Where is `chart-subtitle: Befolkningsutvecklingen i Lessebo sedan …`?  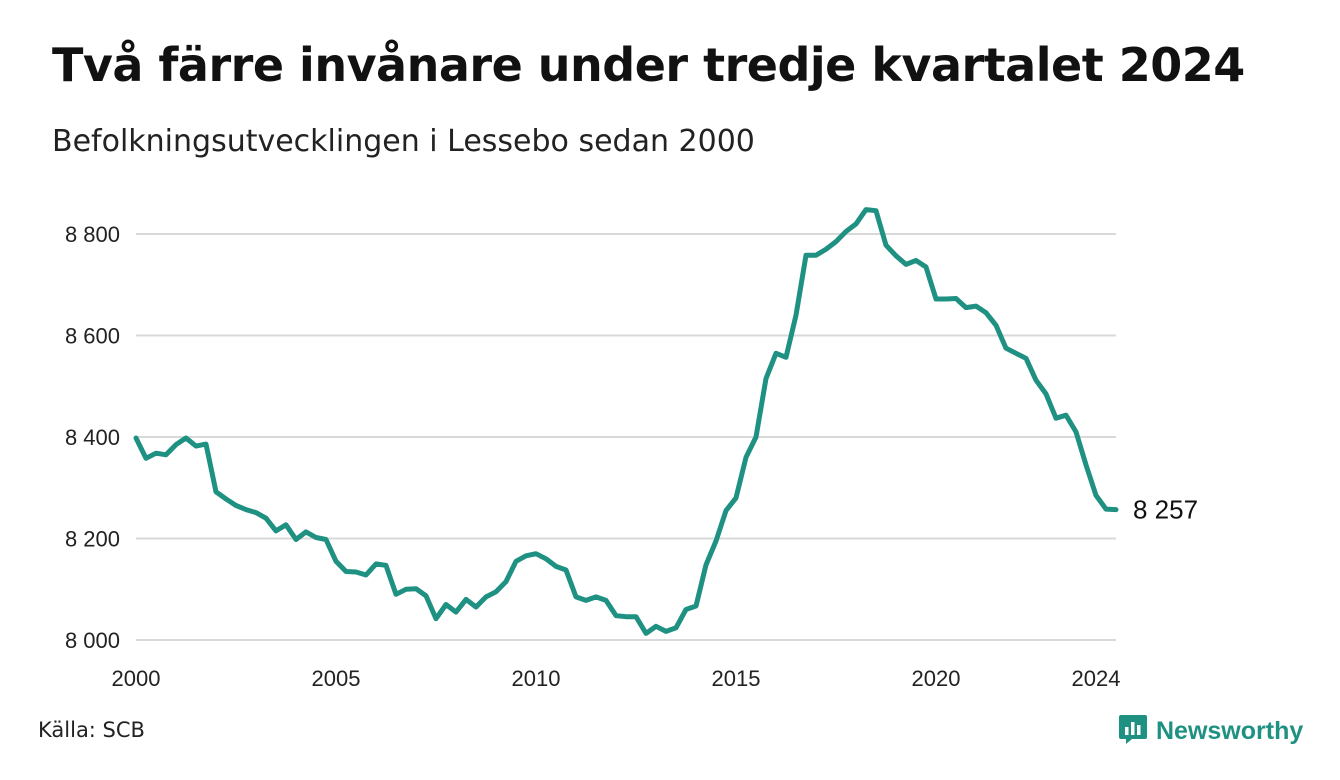 chart-subtitle: Befolkningsutvecklingen i Lessebo sedan … is located at coordinates (403, 141).